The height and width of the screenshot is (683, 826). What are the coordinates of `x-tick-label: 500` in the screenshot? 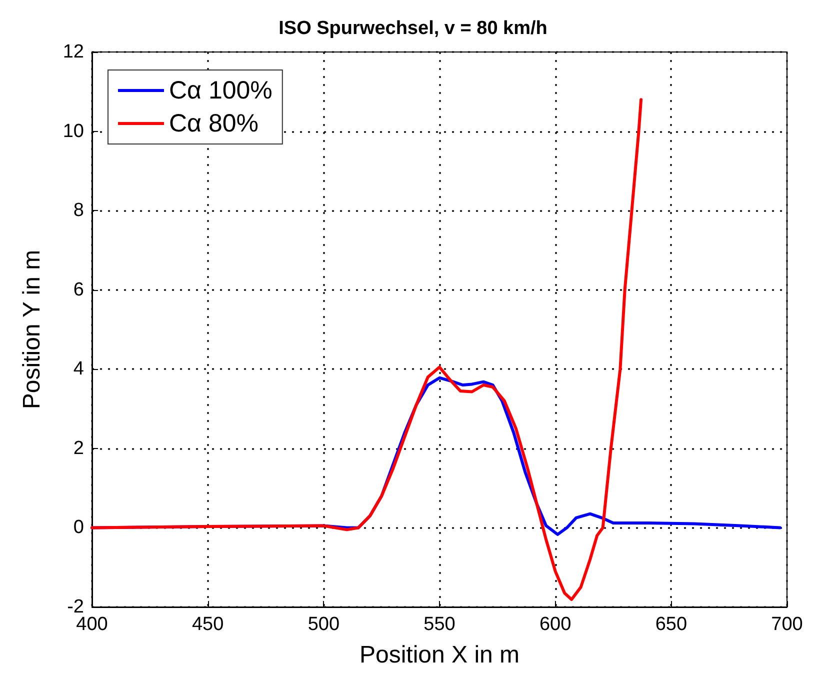 It's located at (324, 624).